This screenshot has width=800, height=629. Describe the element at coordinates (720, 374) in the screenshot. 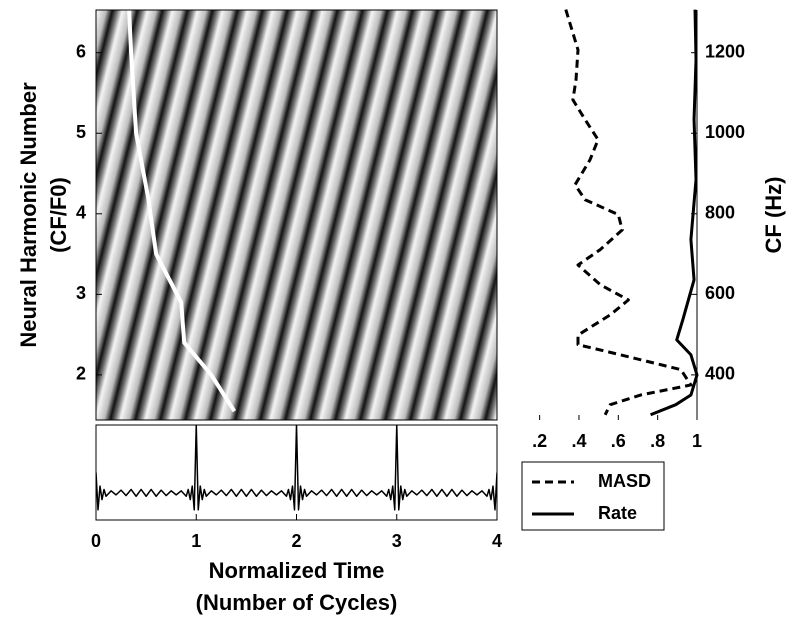

I see `y2-tick-label: 400` at that location.